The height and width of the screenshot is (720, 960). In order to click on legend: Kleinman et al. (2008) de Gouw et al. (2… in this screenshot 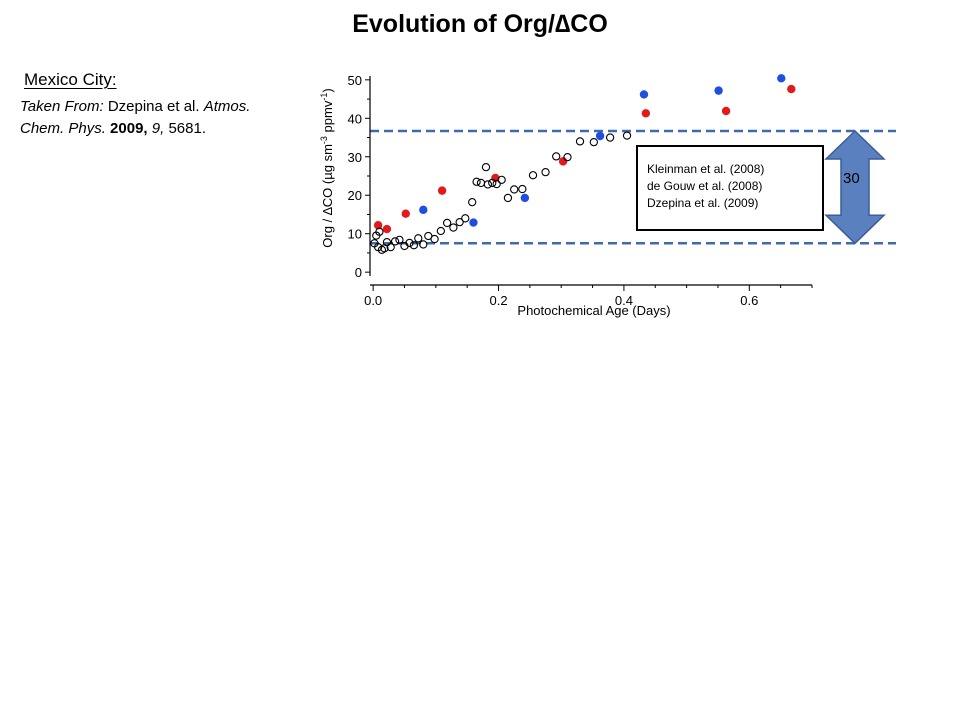, I will do `click(730, 188)`.